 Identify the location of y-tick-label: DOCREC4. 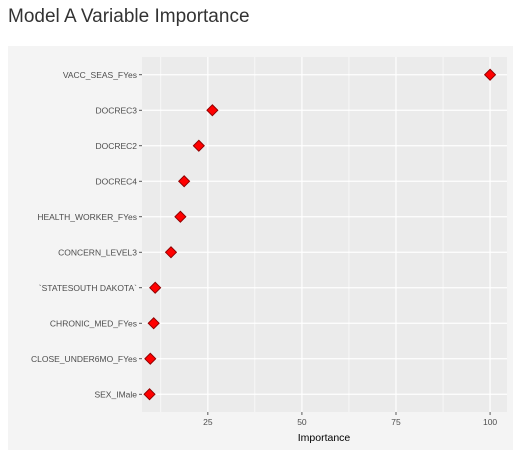
(116, 181).